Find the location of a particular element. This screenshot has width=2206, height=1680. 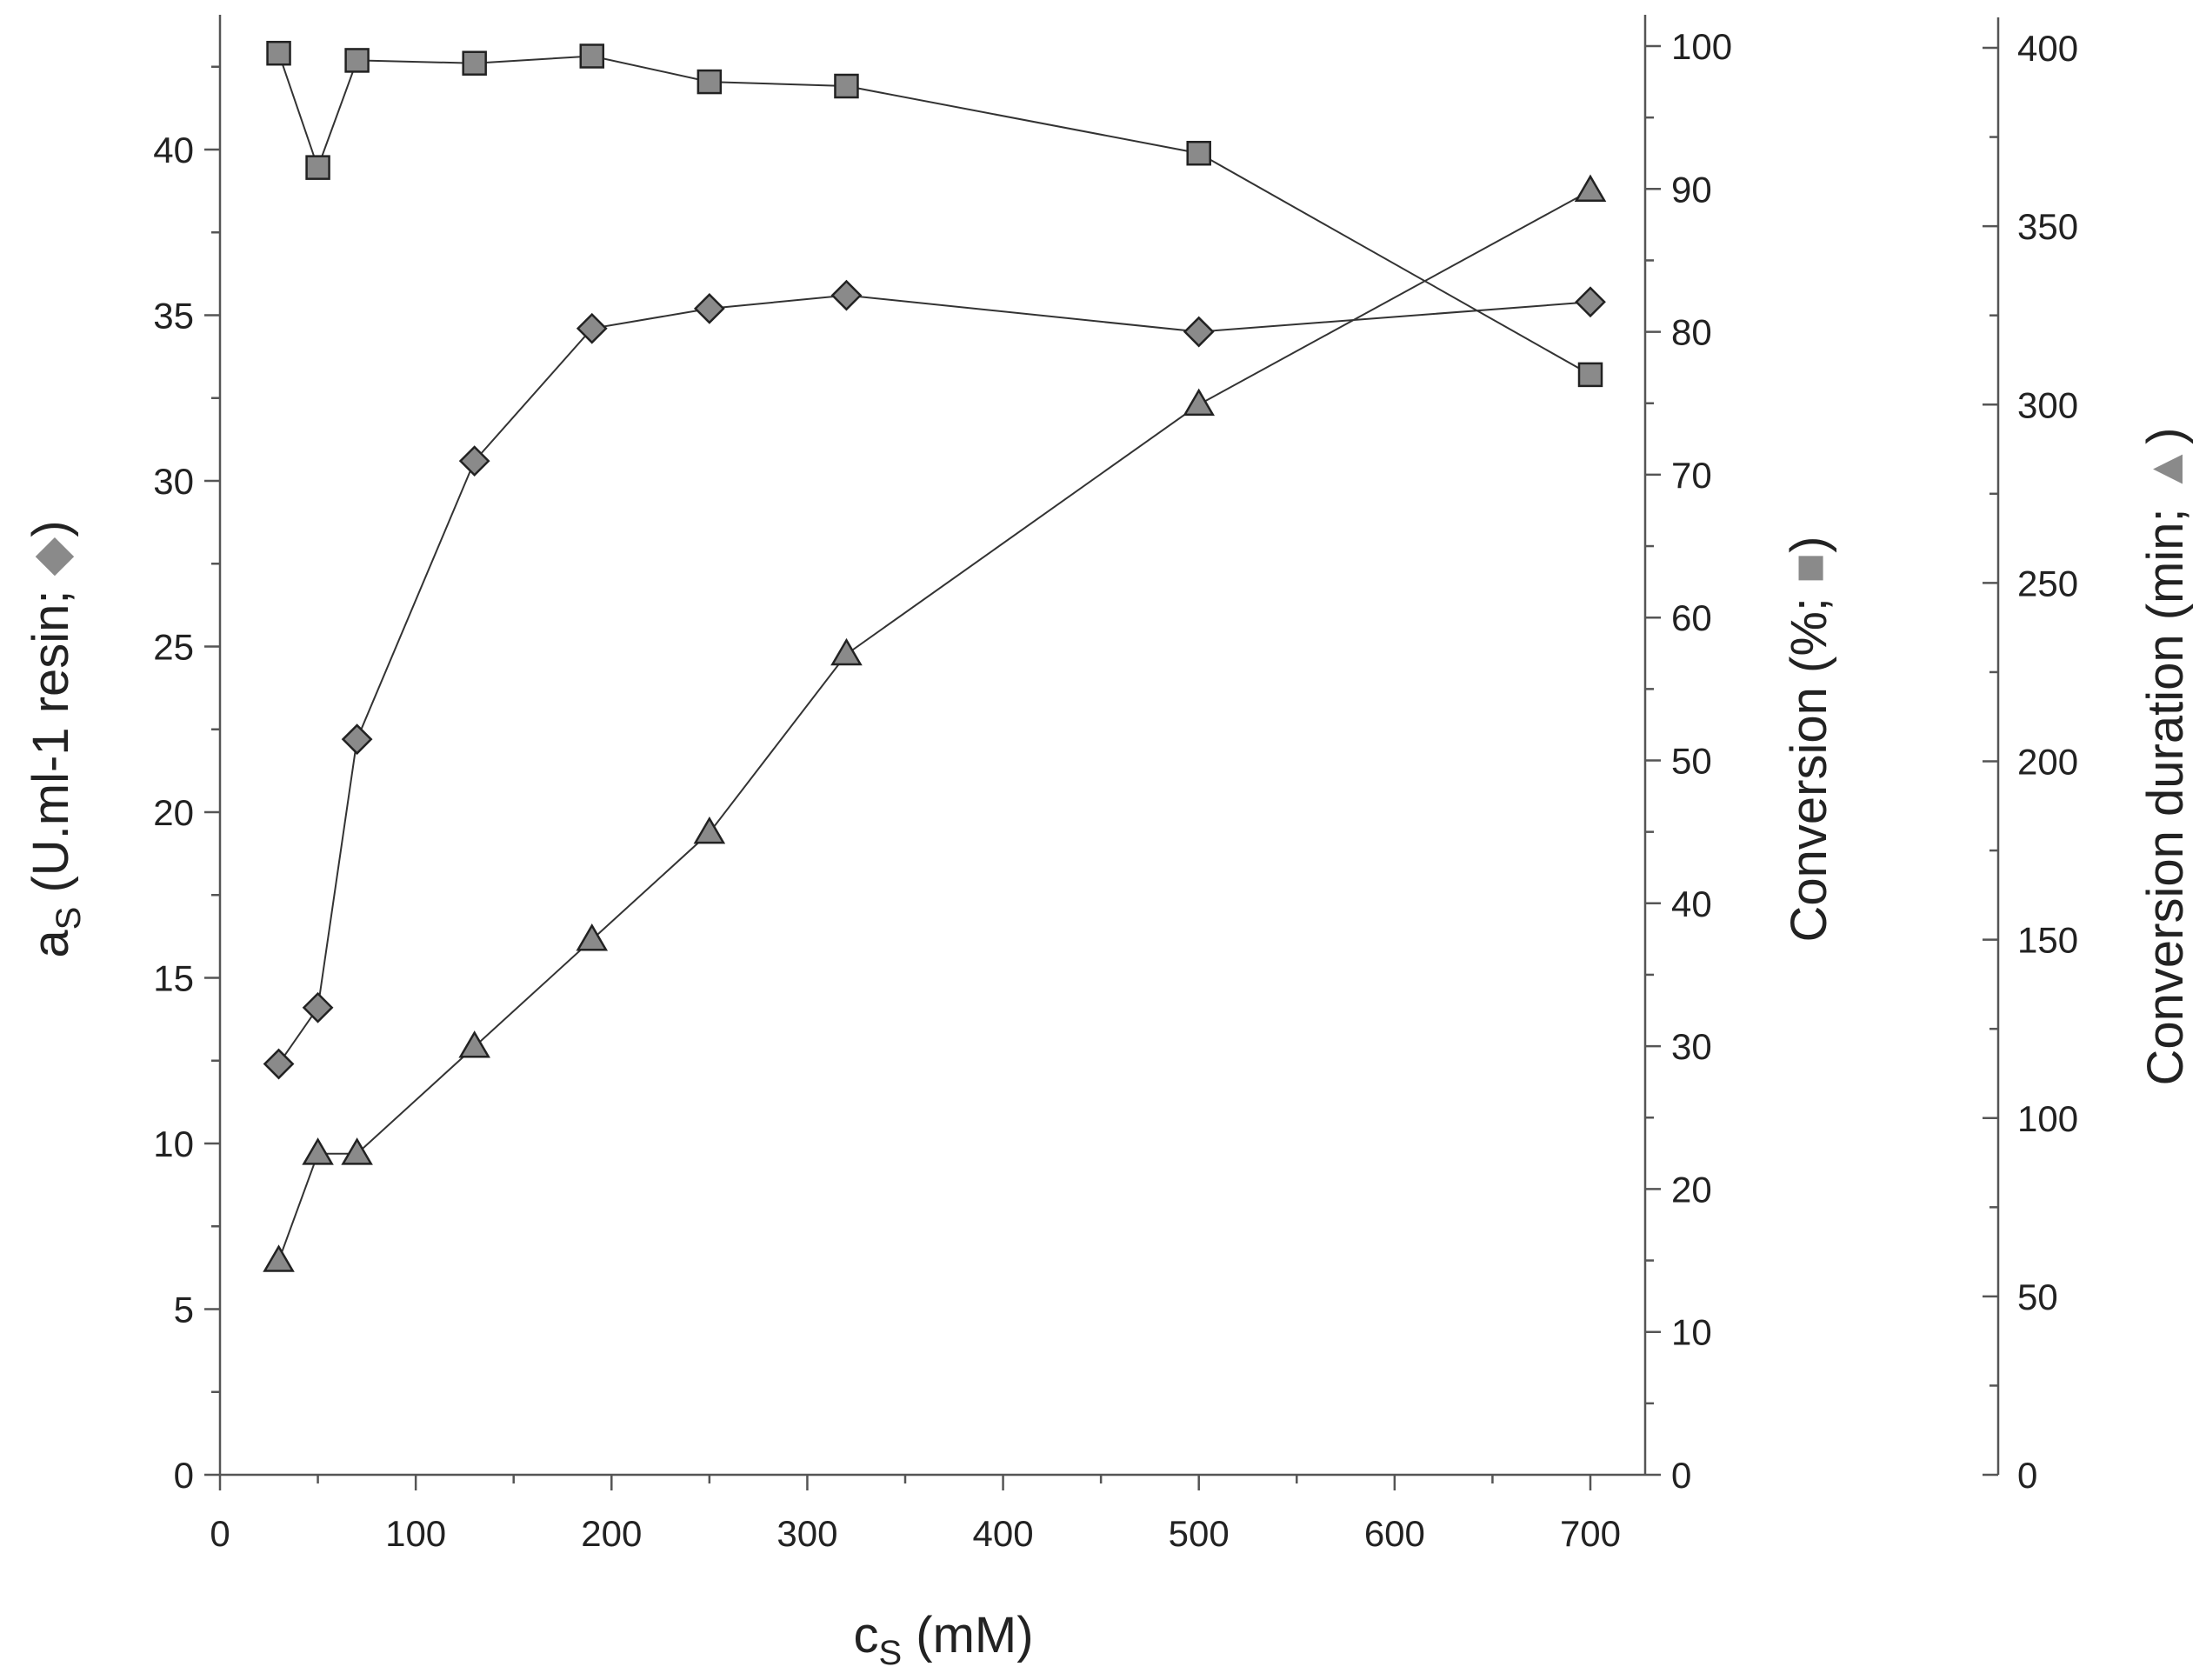

x-tick-label: 600 is located at coordinates (1394, 1533).